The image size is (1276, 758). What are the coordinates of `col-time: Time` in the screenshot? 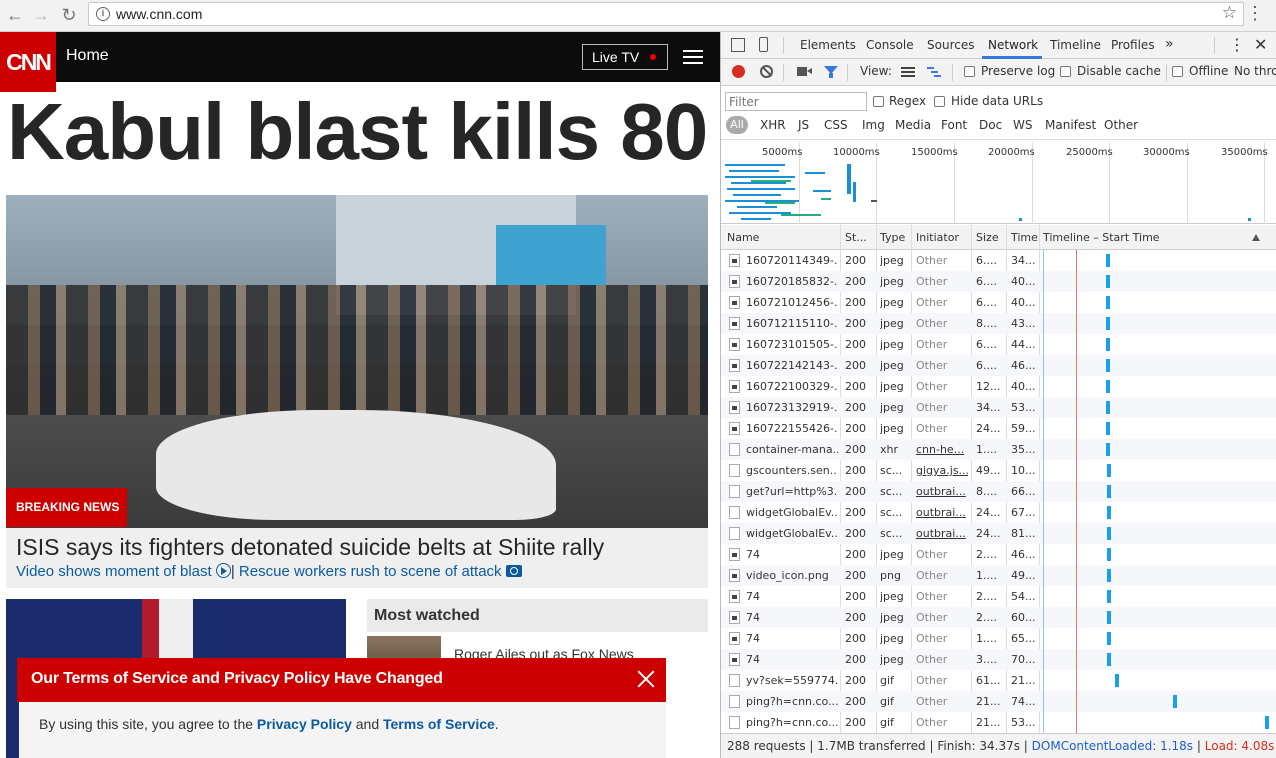 It's located at (1024, 237).